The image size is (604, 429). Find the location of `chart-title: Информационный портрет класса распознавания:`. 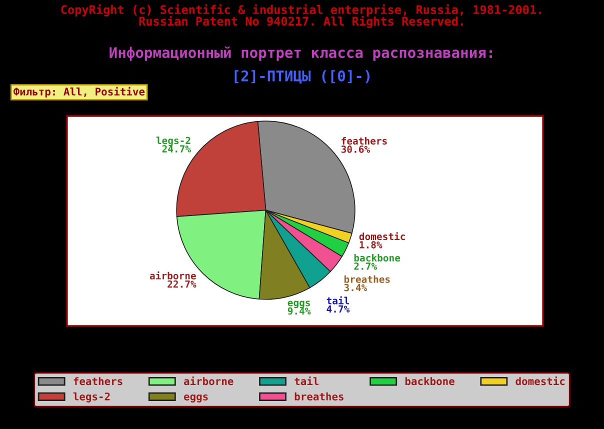

chart-title: Информационный портрет класса распознавания: is located at coordinates (301, 53).